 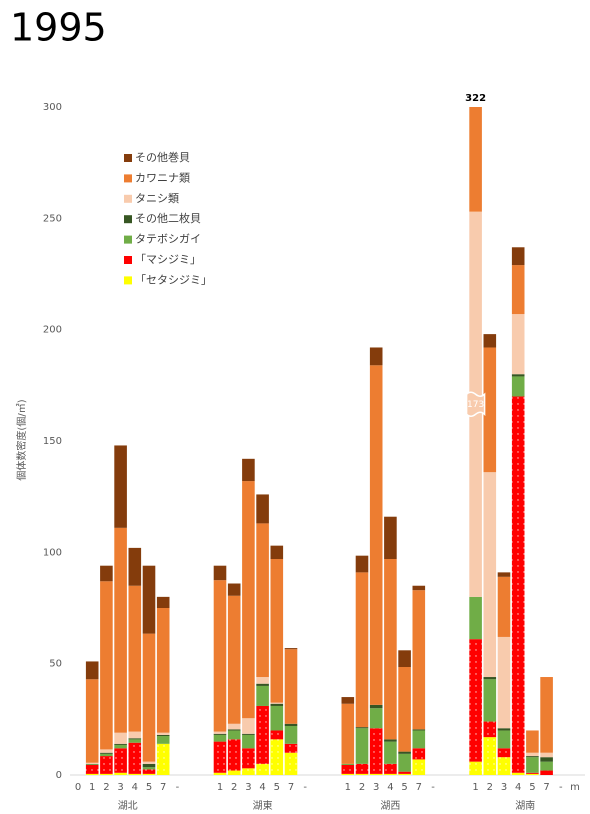 I want to click on x-tick-label: 5, so click(x=404, y=787).